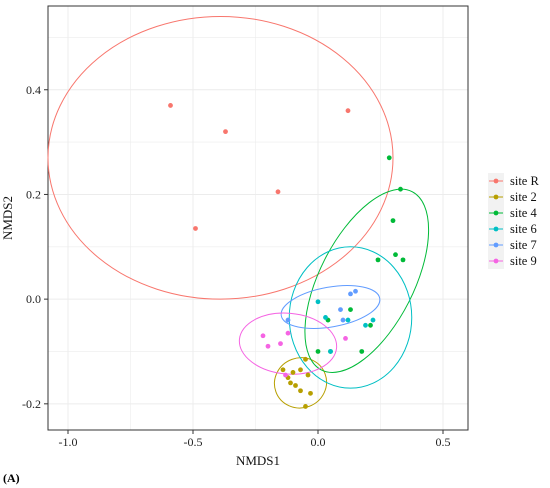 Image resolution: width=550 pixels, height=488 pixels. Describe the element at coordinates (513, 221) in the screenshot. I see `legend: site R site 2 site 4 site 6 site 7 site 9` at that location.